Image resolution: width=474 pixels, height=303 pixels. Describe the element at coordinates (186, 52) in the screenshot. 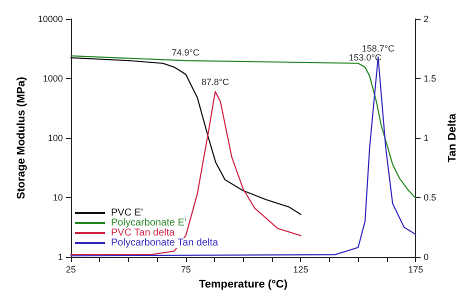

I see `annotation: 74.9°C` at that location.